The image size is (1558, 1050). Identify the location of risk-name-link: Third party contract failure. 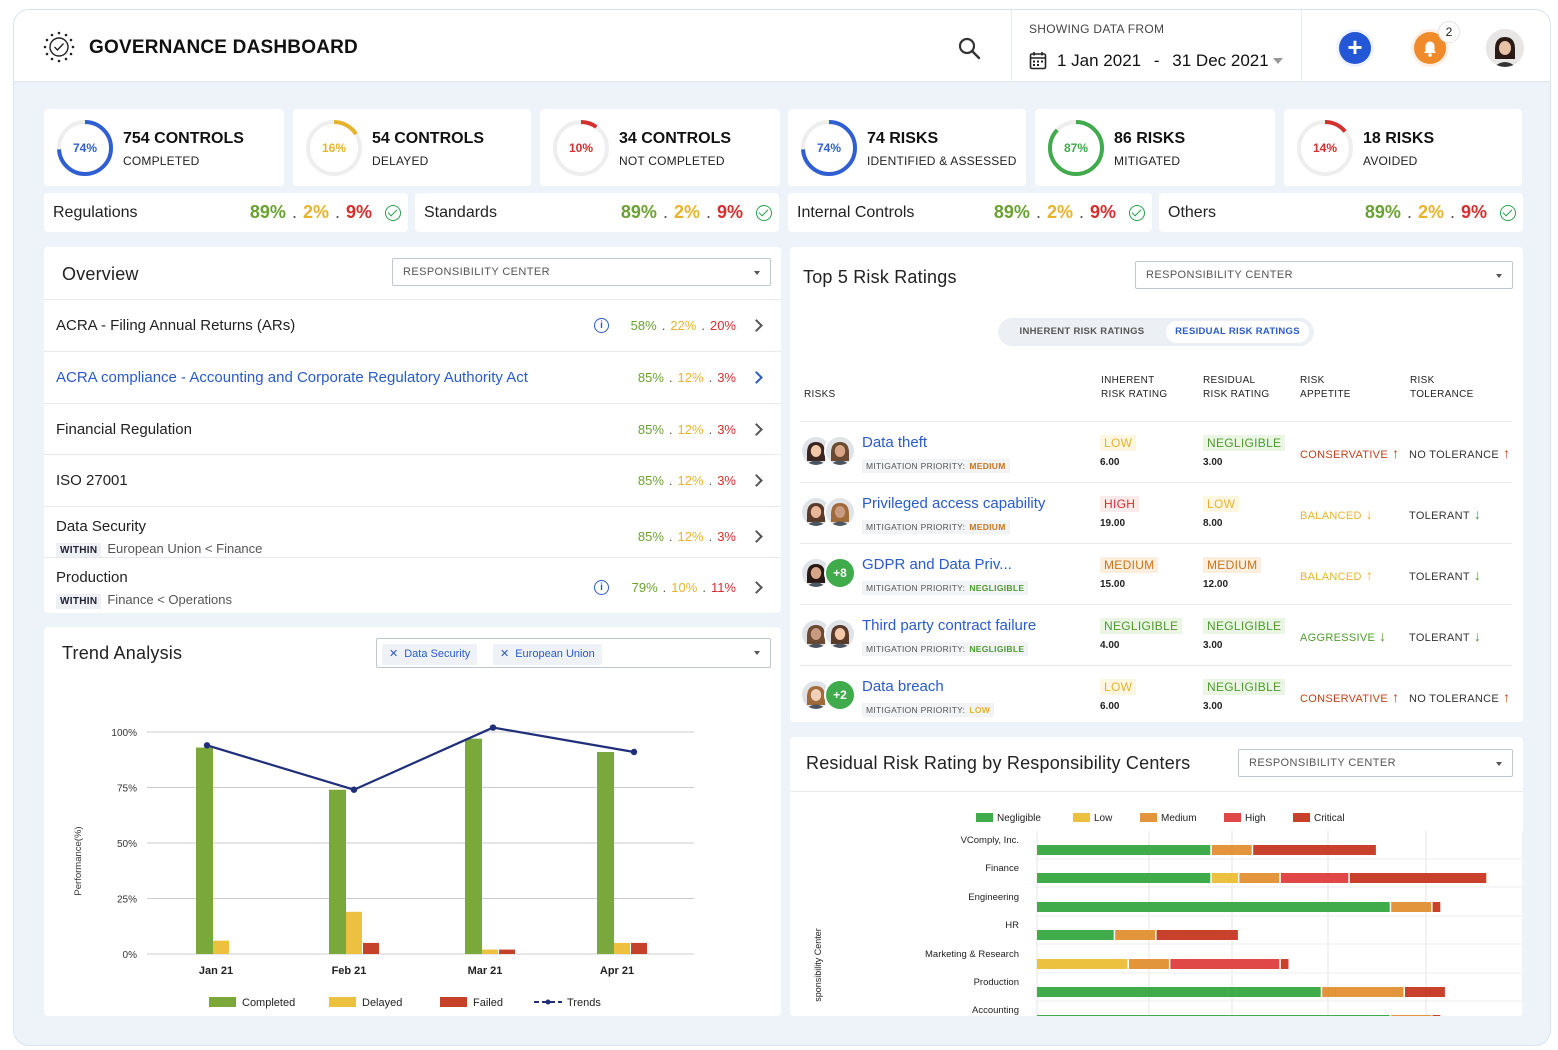
(949, 625).